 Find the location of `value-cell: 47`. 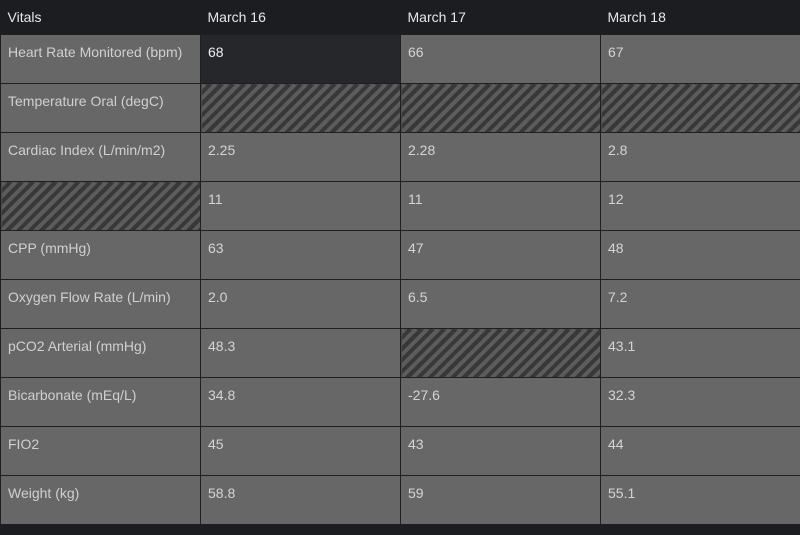

value-cell: 47 is located at coordinates (500, 255).